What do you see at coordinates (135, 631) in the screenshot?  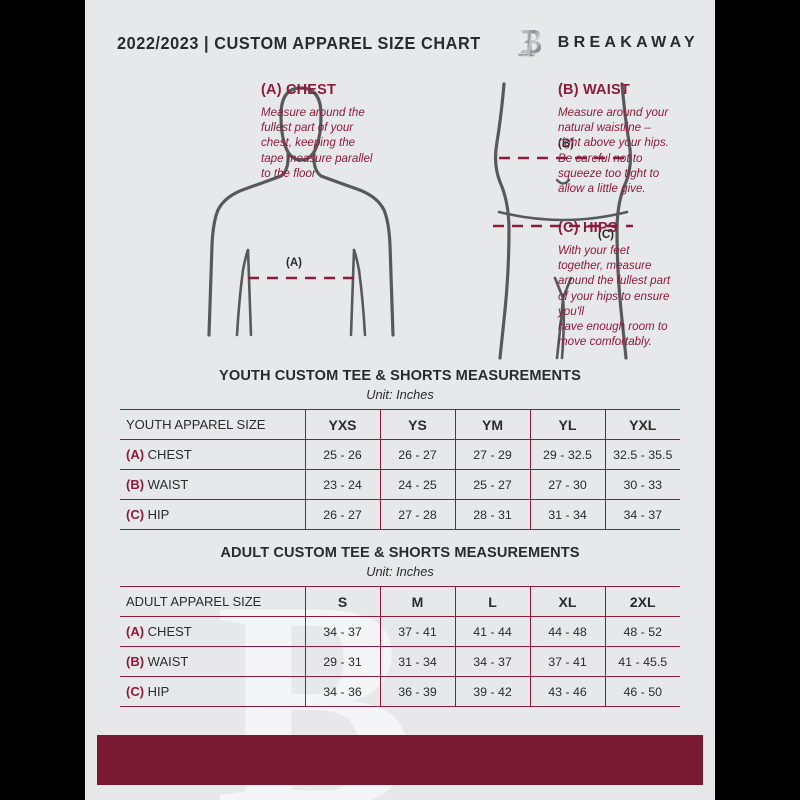 I see `adult-row-tag-0: (A)` at bounding box center [135, 631].